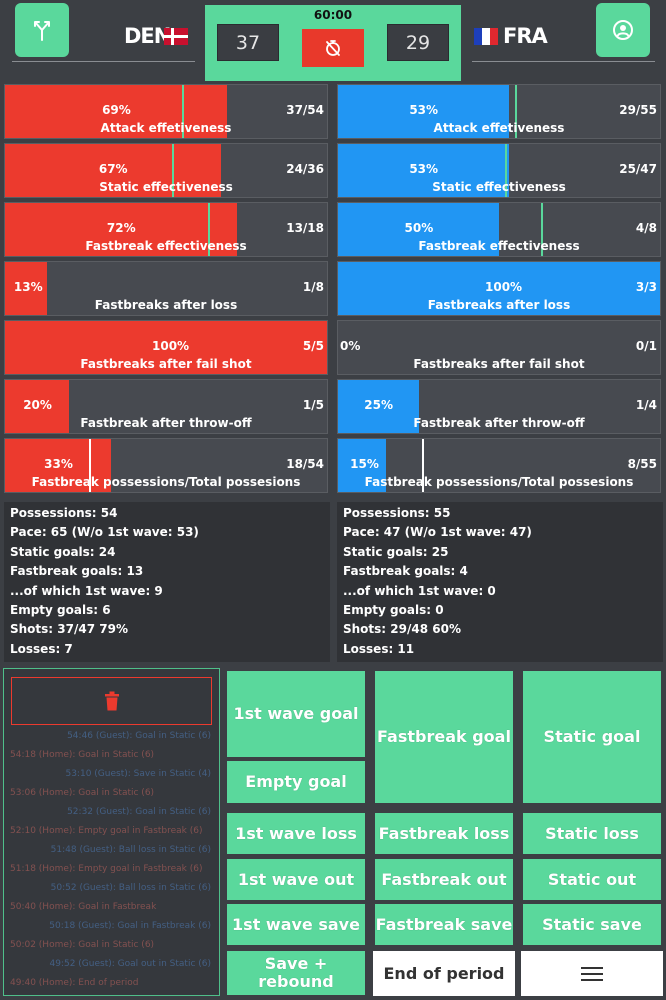 This screenshot has width=666, height=1000. I want to click on event-log-entry: 50:18 (Guest): Goal in Fastbreak (6), so click(130, 926).